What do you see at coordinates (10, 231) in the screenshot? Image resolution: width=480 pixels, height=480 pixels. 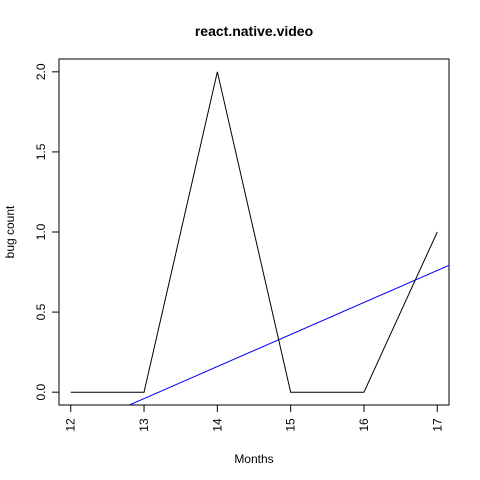 I see `y-axis-label: bug count` at bounding box center [10, 231].